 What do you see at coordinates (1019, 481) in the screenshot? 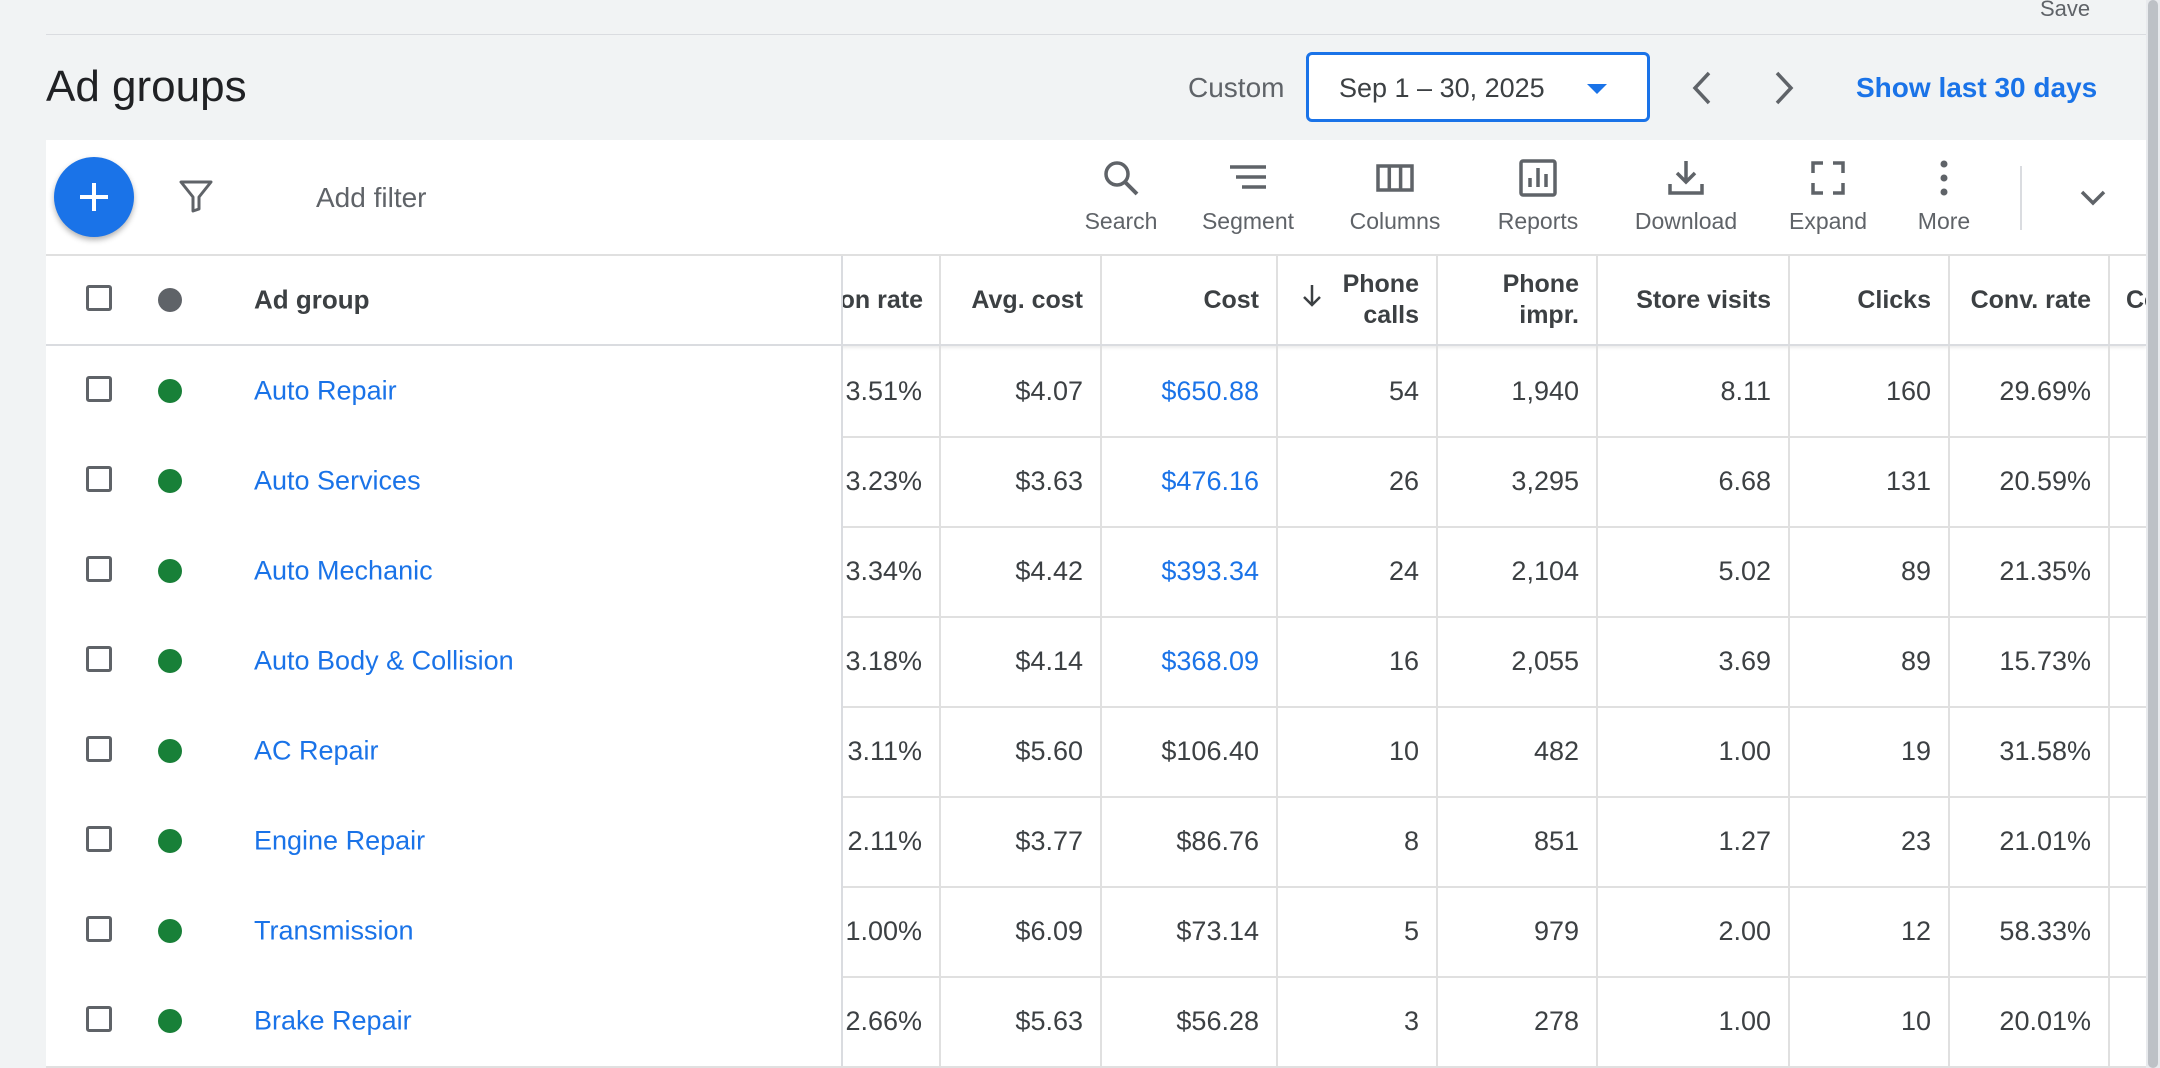
I see `avg-cost-cell: $3.63` at bounding box center [1019, 481].